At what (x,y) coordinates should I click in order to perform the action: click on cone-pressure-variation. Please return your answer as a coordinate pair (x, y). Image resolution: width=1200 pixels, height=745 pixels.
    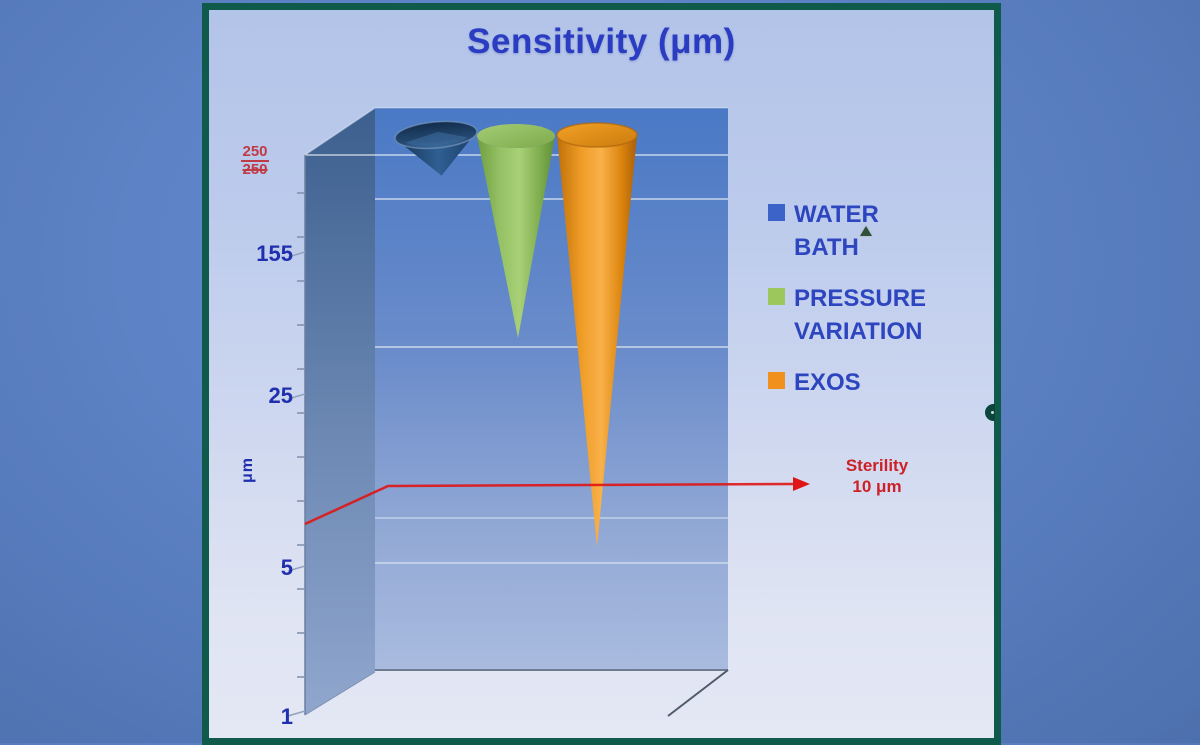
    Looking at the image, I should click on (516, 231).